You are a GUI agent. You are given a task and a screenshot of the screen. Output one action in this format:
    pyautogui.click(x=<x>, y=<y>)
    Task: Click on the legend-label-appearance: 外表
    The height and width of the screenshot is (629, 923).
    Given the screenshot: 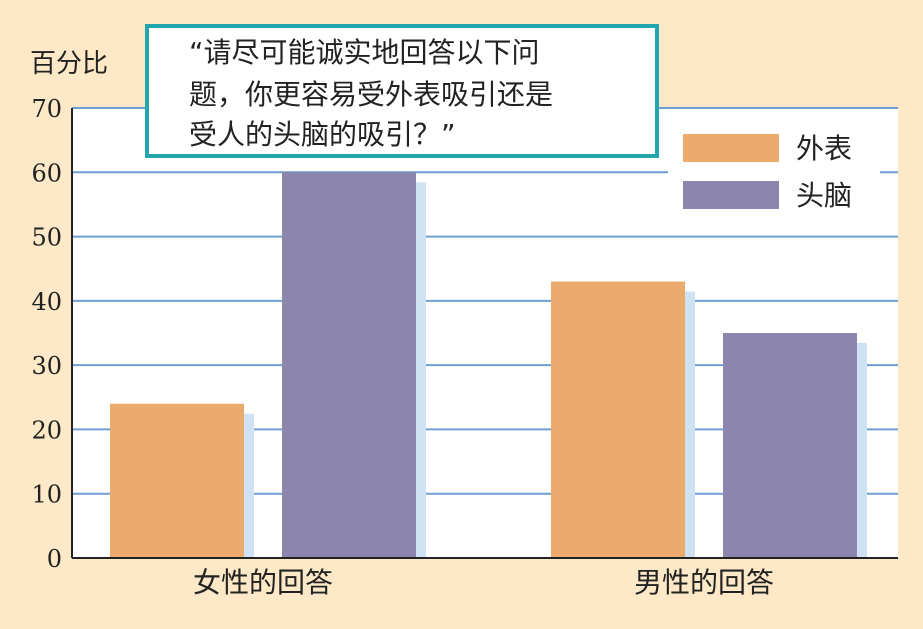 What is the action you would take?
    pyautogui.click(x=824, y=148)
    